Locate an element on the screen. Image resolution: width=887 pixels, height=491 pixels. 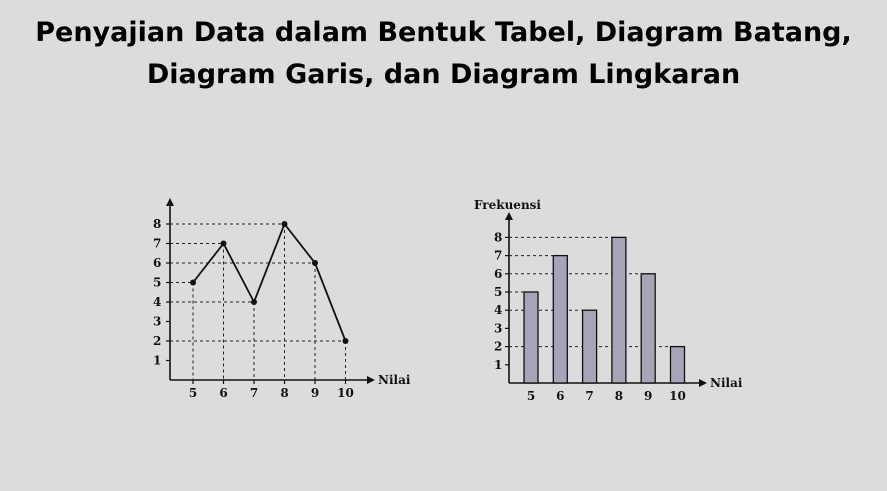
bar-chart-x-label: Nilai is located at coordinates (726, 383).